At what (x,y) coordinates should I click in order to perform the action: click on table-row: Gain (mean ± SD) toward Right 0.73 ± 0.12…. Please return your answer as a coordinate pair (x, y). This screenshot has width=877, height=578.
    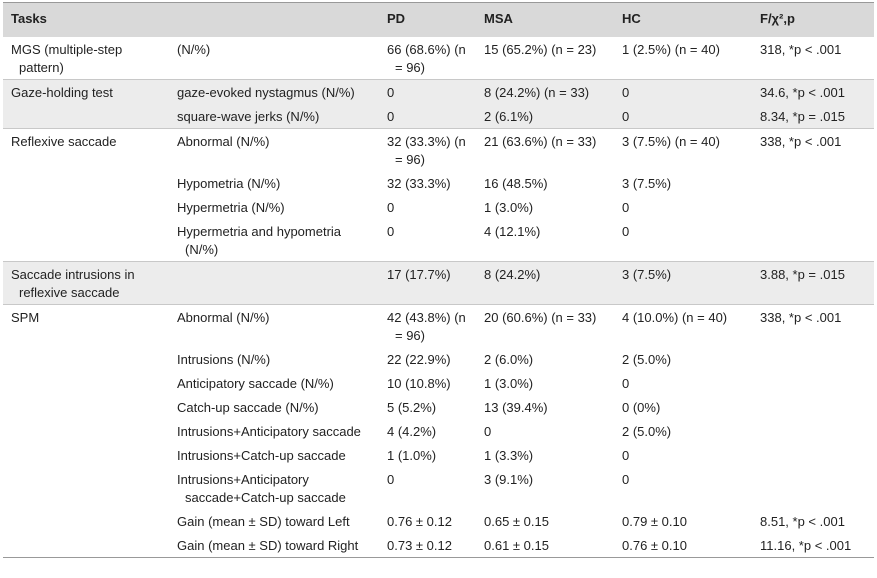
    Looking at the image, I should click on (438, 545).